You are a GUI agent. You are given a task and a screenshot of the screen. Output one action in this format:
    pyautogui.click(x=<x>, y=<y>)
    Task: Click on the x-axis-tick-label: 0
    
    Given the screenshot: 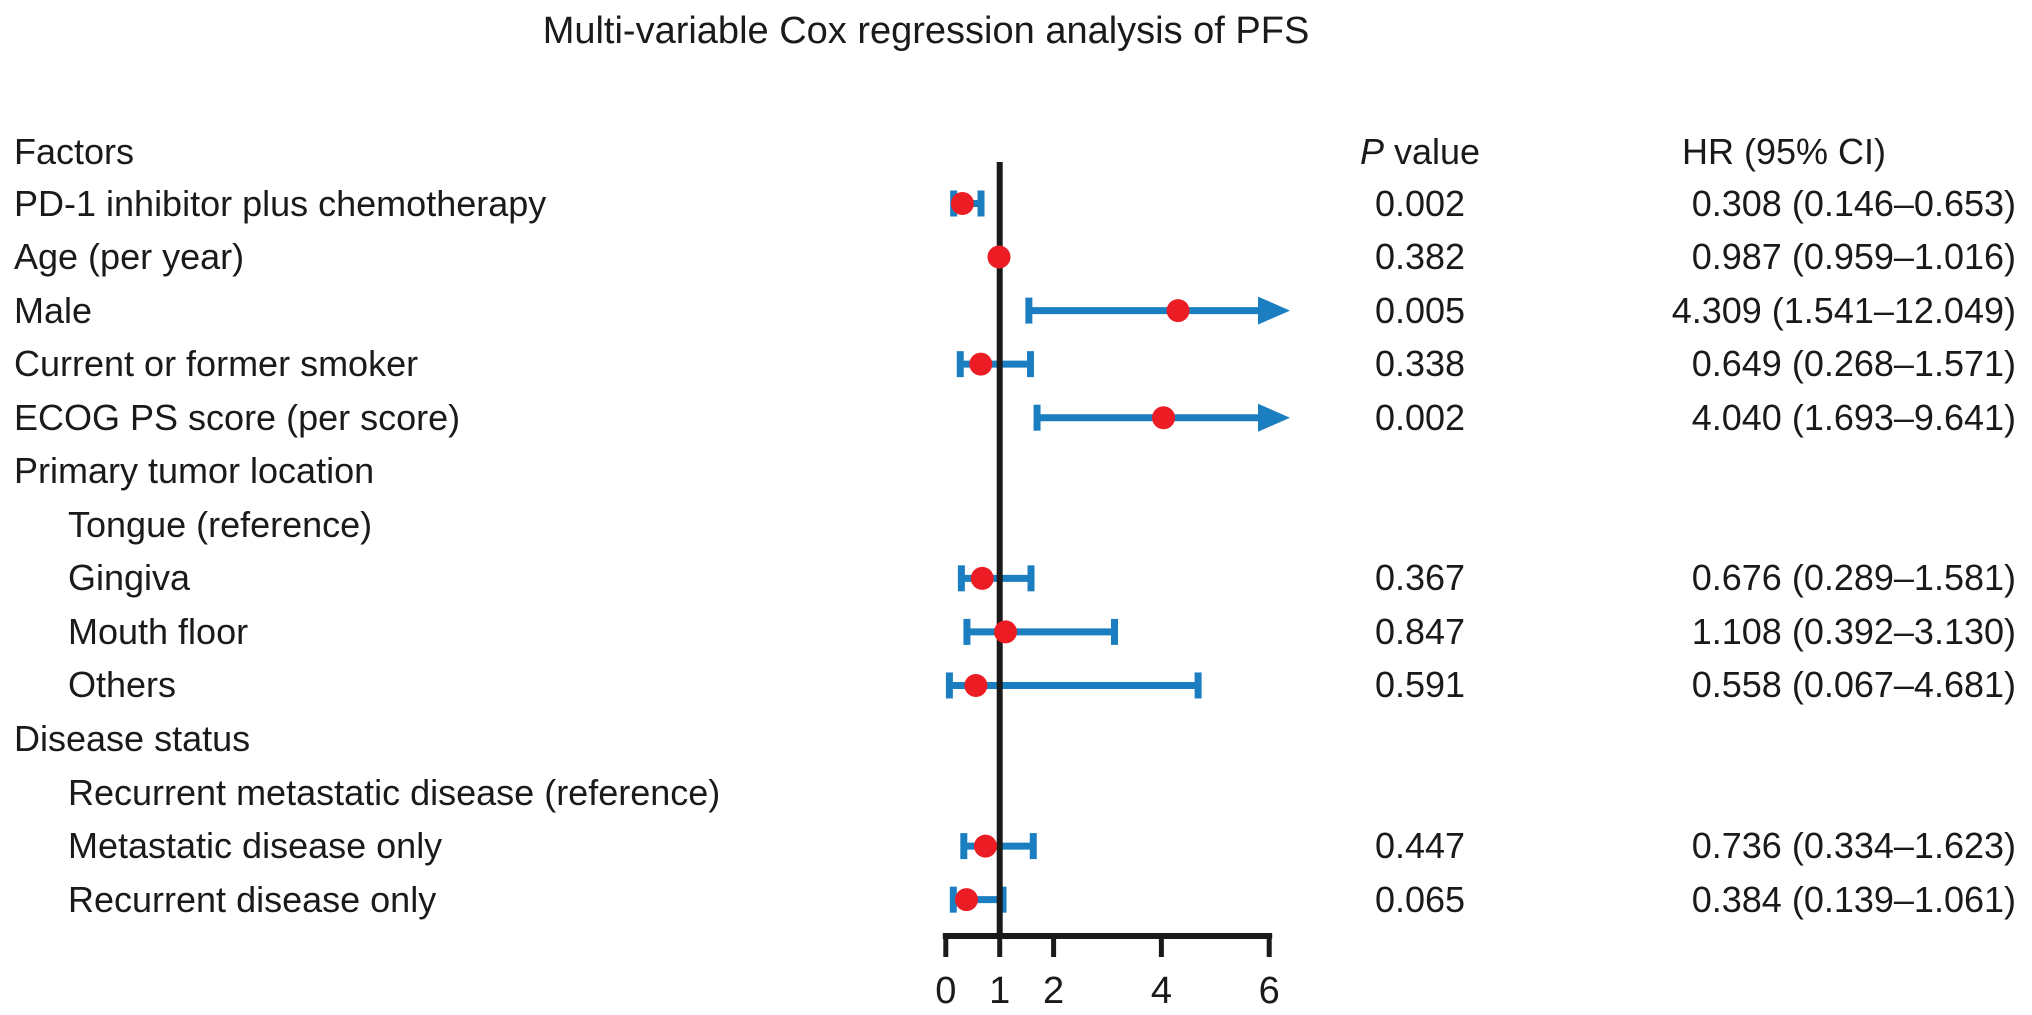 What is the action you would take?
    pyautogui.click(x=945, y=991)
    